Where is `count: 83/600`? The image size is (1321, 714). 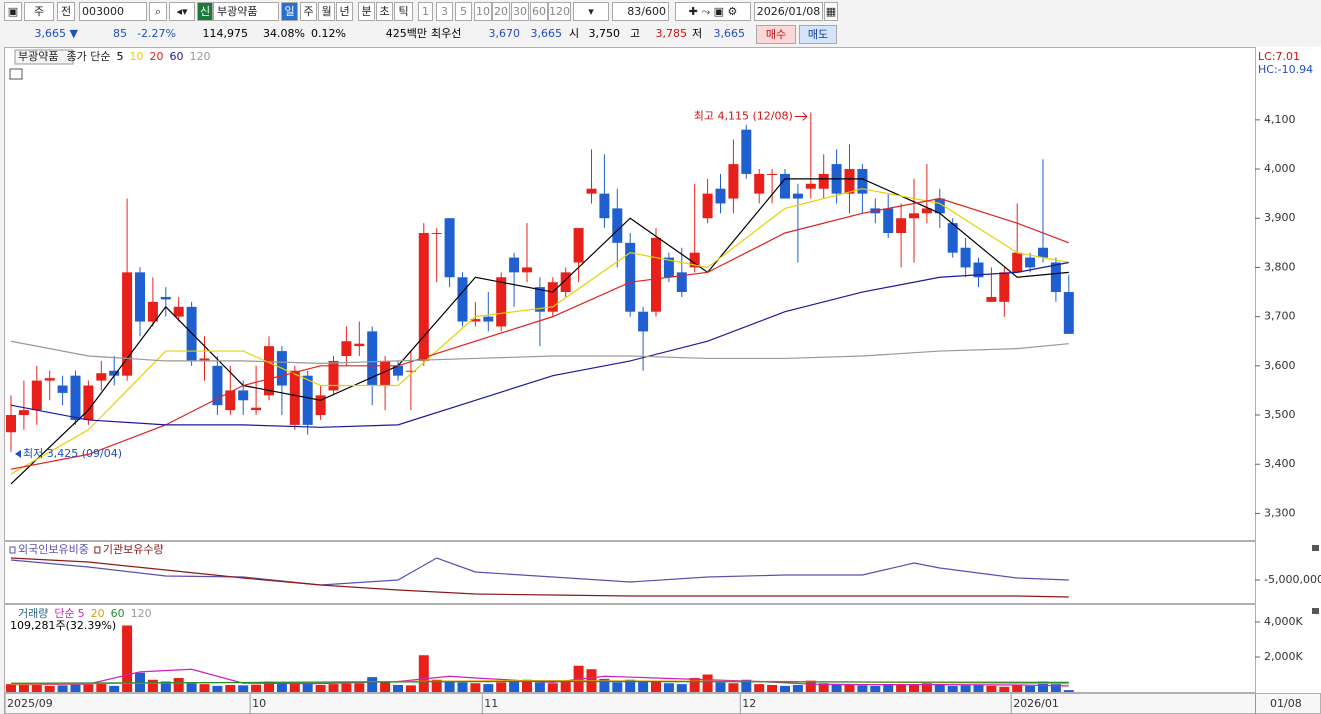
count: 83/600 is located at coordinates (640, 11).